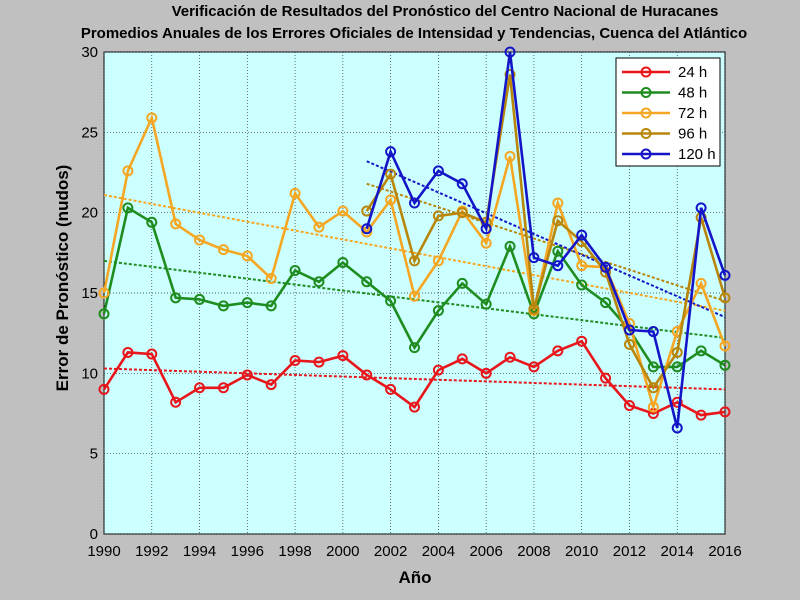 The height and width of the screenshot is (600, 800). Describe the element at coordinates (414, 577) in the screenshot. I see `x-axis-label: Año` at that location.